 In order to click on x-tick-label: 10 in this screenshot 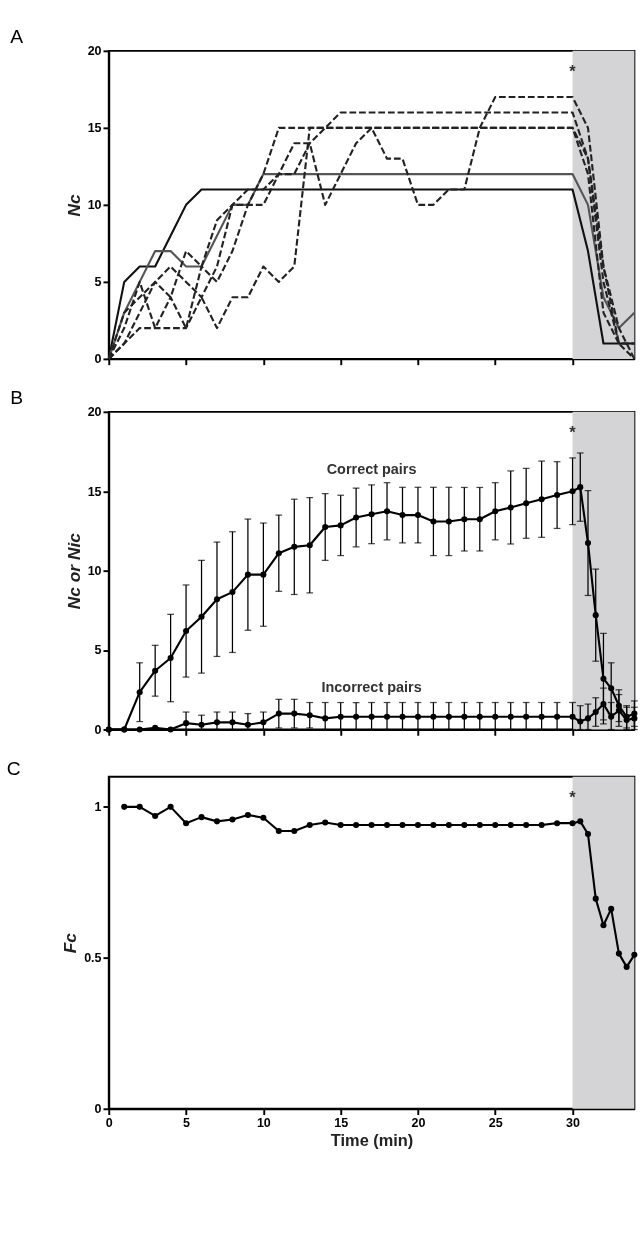, I will do `click(263, 1122)`.